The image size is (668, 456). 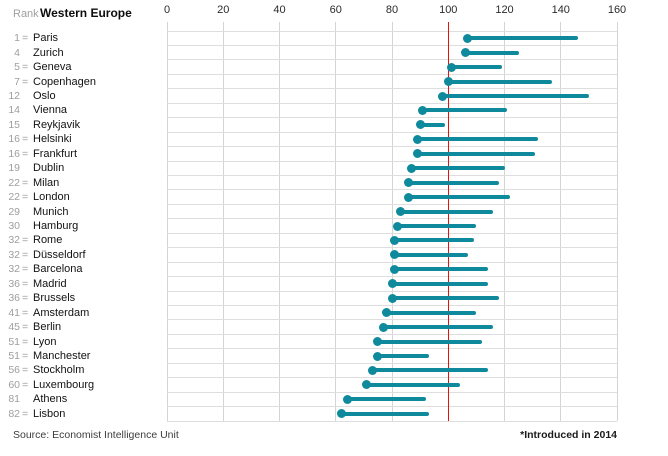 What do you see at coordinates (50, 399) in the screenshot?
I see `city-name: Athens` at bounding box center [50, 399].